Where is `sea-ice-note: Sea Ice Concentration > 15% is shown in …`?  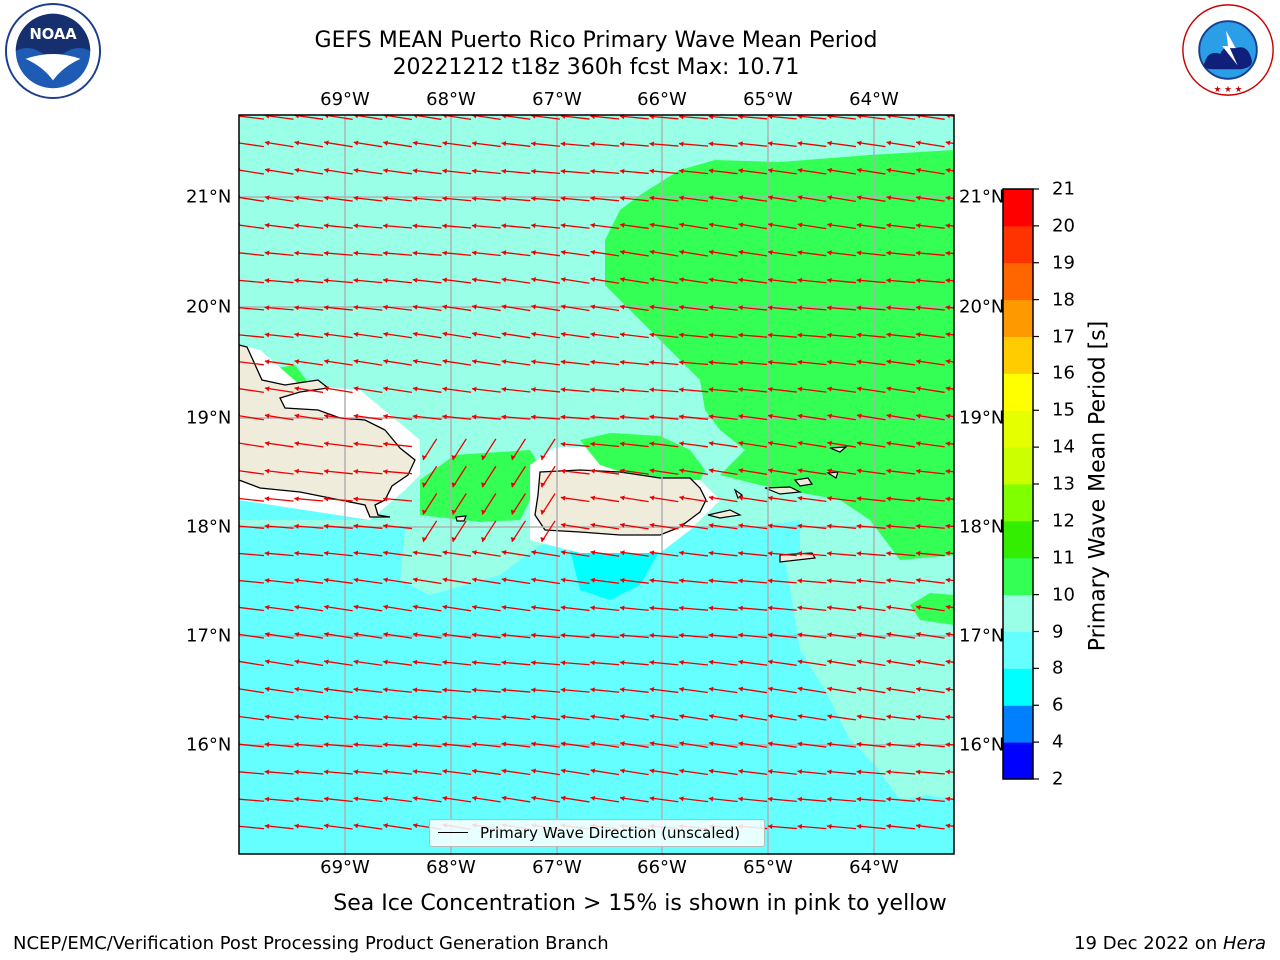
sea-ice-note: Sea Ice Concentration > 15% is shown in … is located at coordinates (640, 903).